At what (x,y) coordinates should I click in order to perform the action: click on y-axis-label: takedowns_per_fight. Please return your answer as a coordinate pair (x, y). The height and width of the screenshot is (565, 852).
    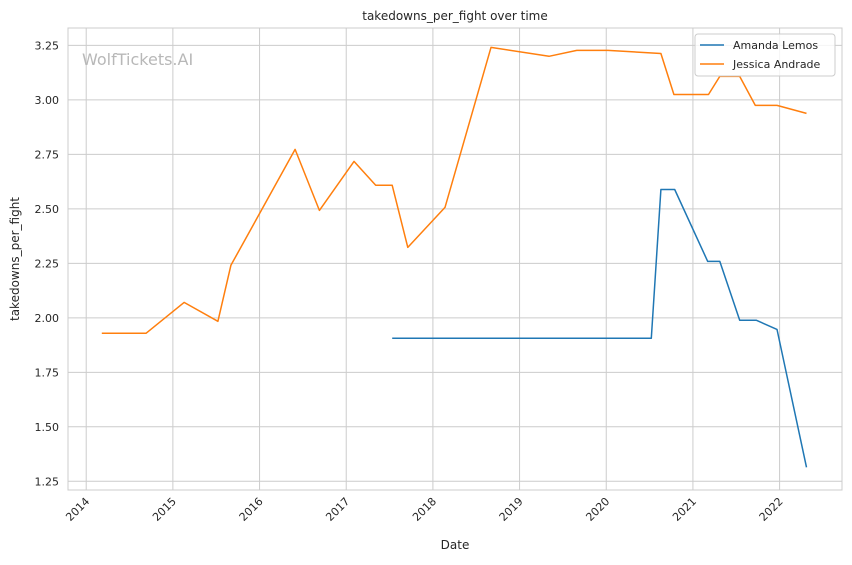
    Looking at the image, I should click on (15, 259).